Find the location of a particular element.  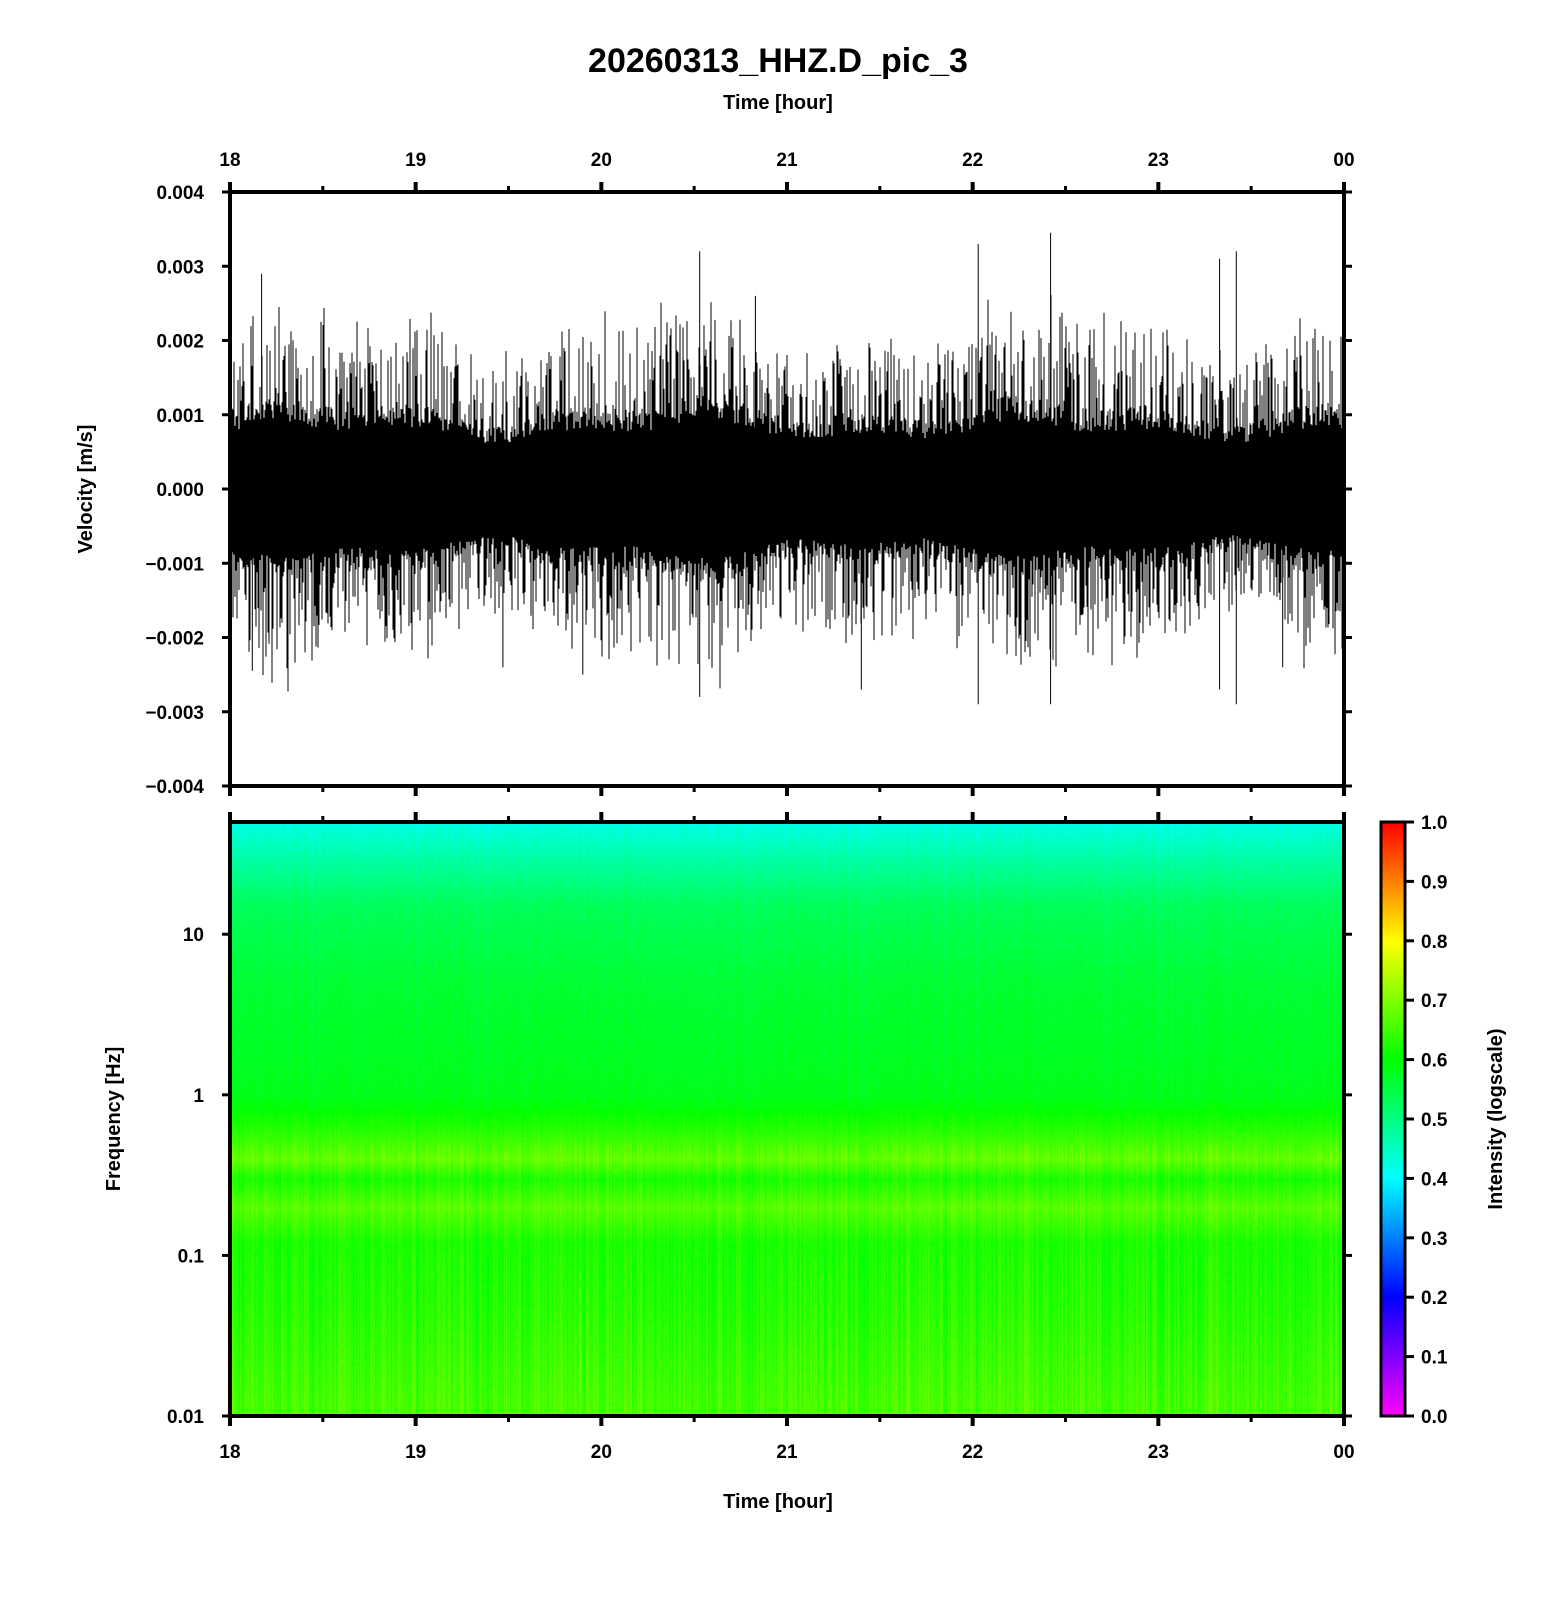

waveform-x-tick-label: 20 is located at coordinates (601, 160).